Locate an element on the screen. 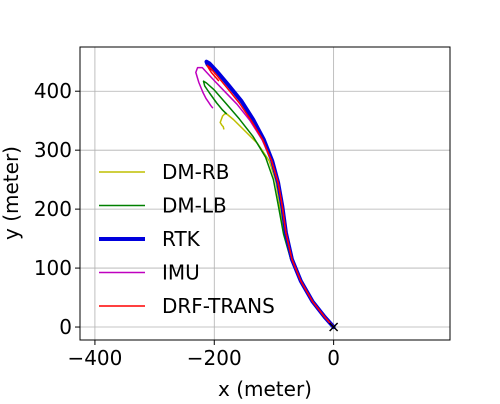  legend-label-imu: IMU is located at coordinates (181, 273).